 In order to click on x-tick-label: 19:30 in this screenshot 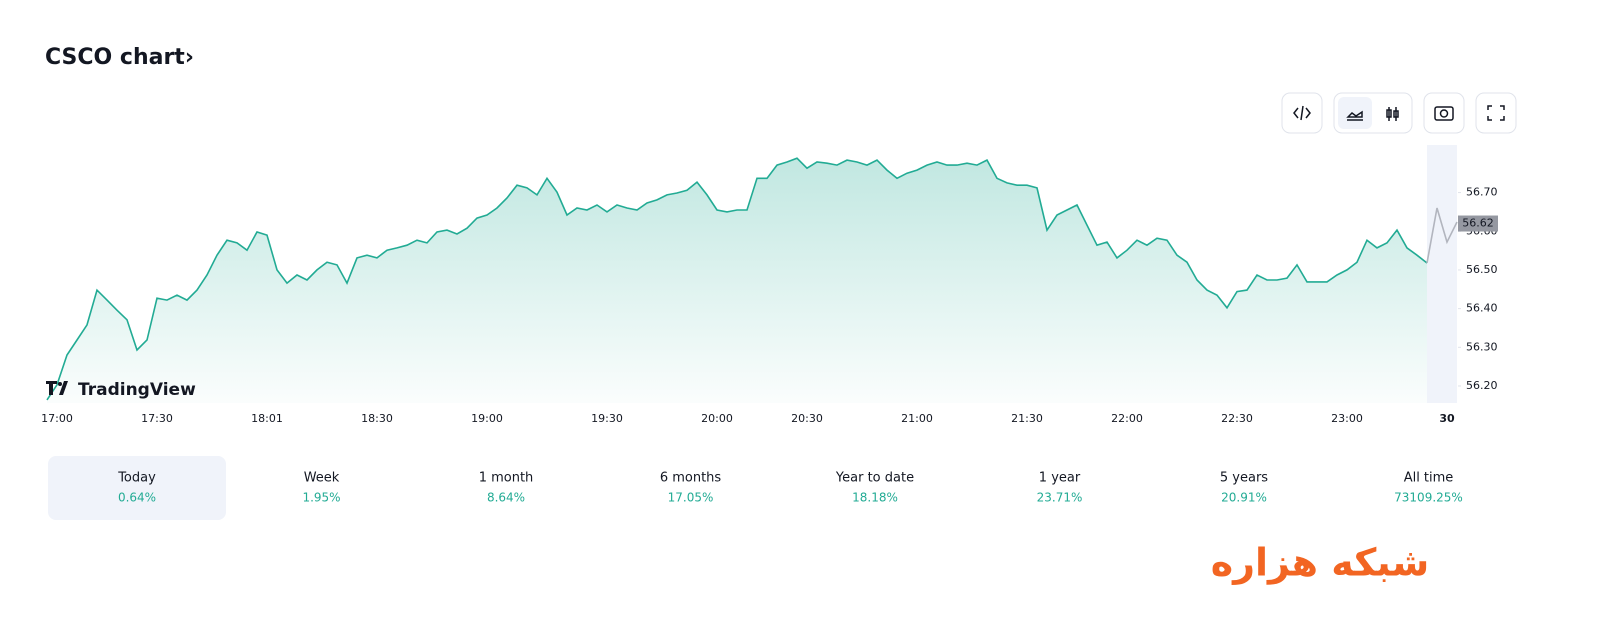, I will do `click(607, 418)`.